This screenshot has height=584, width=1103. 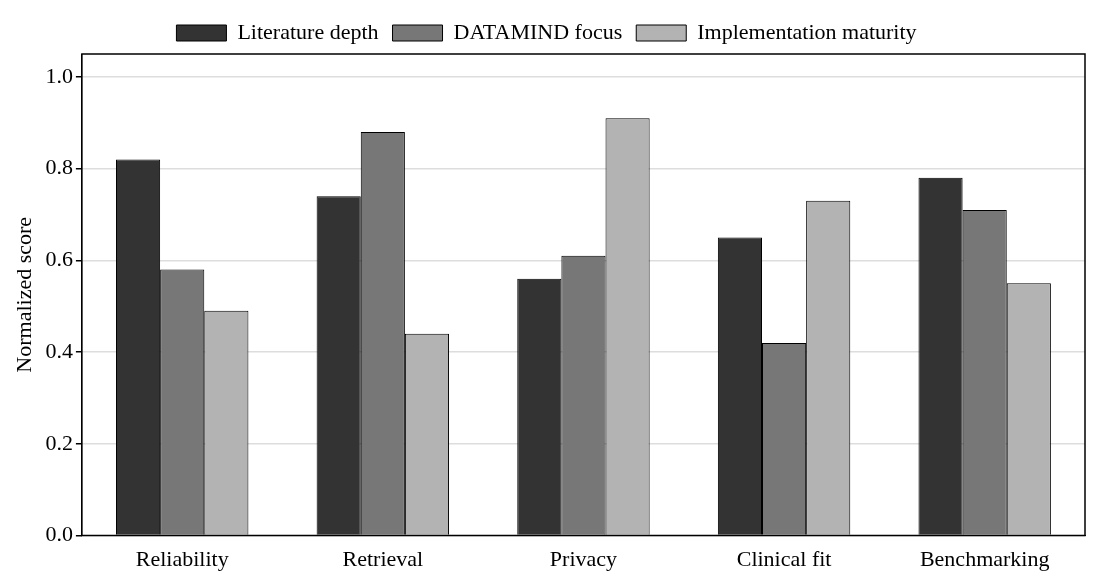 I want to click on y-tick-label: 0.6, so click(x=59, y=259).